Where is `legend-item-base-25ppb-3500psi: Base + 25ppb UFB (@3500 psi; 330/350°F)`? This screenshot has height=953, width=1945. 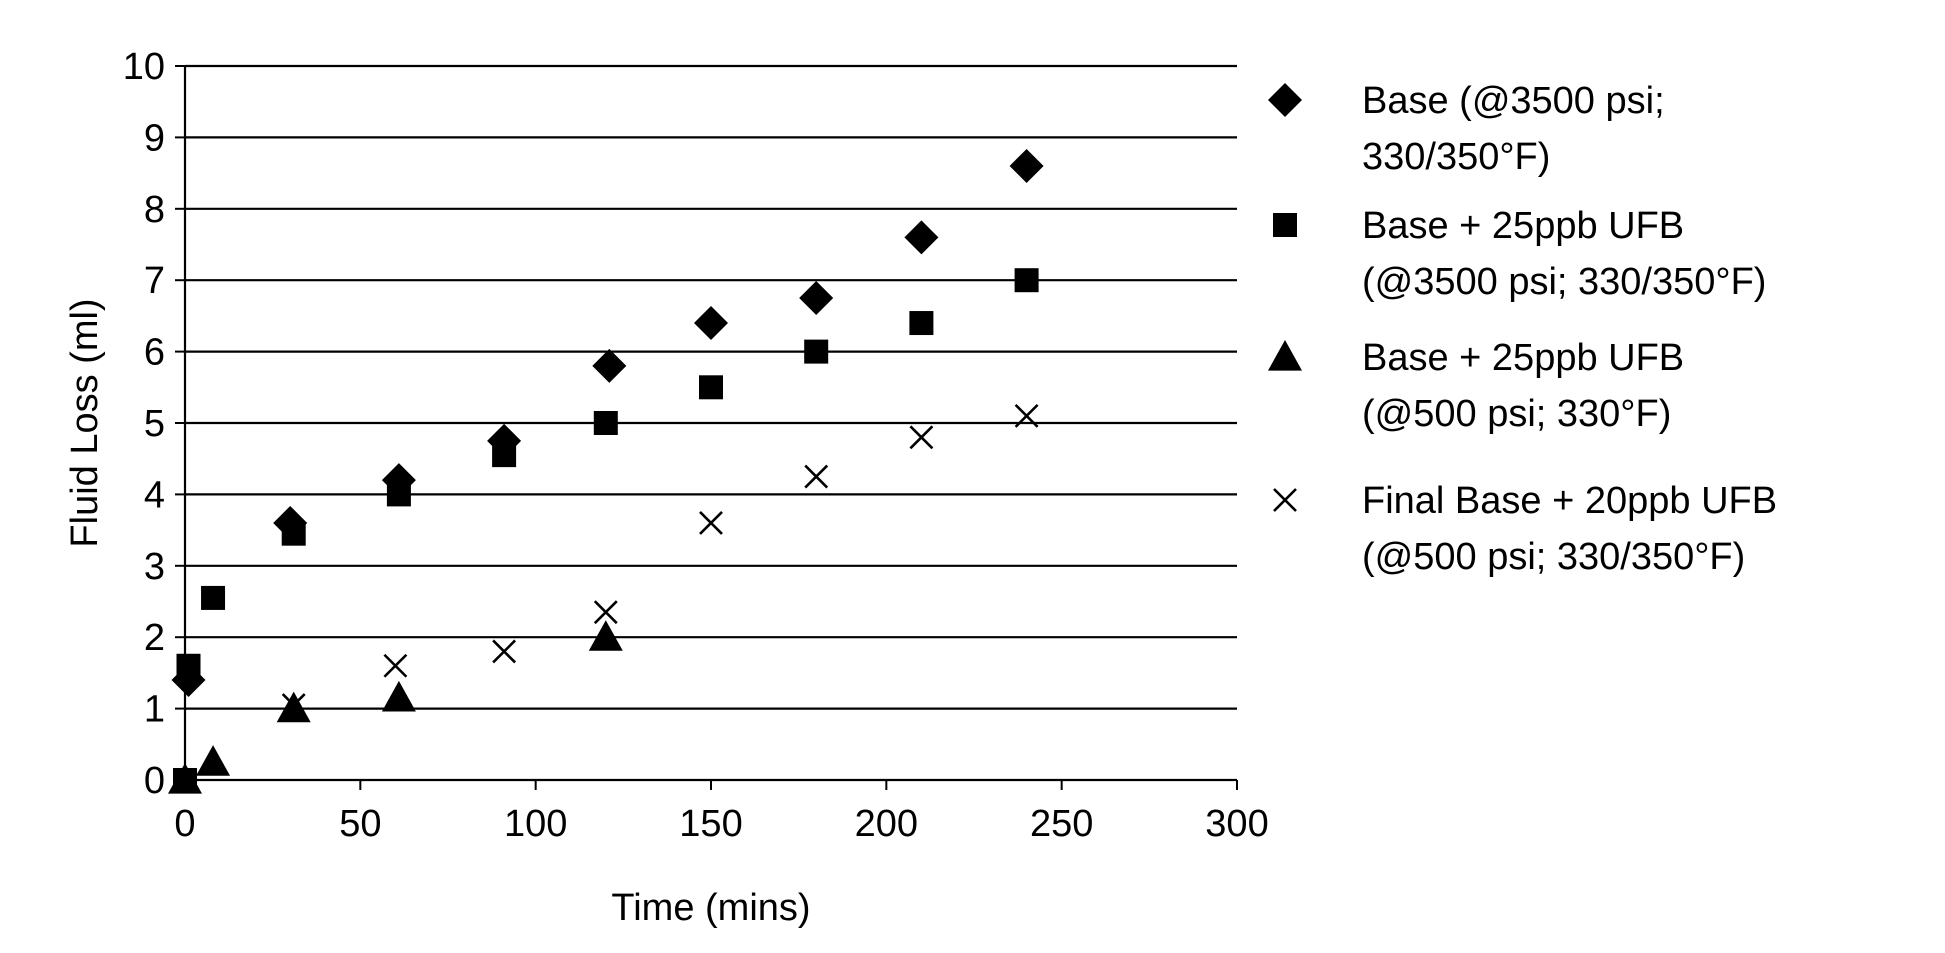
legend-item-base-25ppb-3500psi: Base + 25ppb UFB (@3500 psi; 330/350°F) is located at coordinates (1519, 254).